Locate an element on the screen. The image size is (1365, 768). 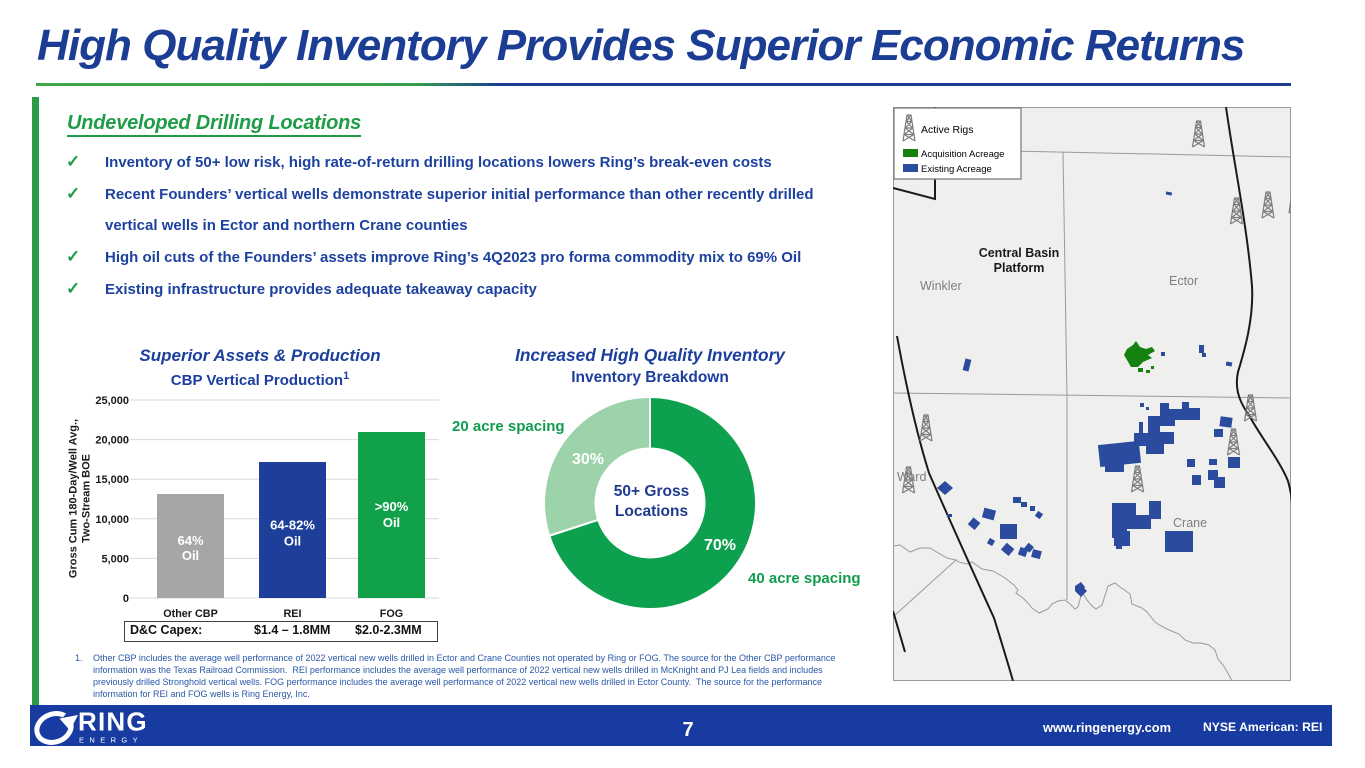
svg-text: Central Basin is located at coordinates (1019, 253).